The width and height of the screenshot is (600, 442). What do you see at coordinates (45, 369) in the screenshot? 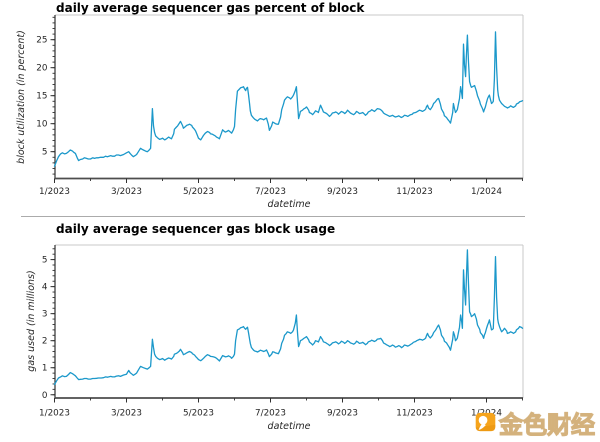
I see `y-tick-label: 1` at bounding box center [45, 369].